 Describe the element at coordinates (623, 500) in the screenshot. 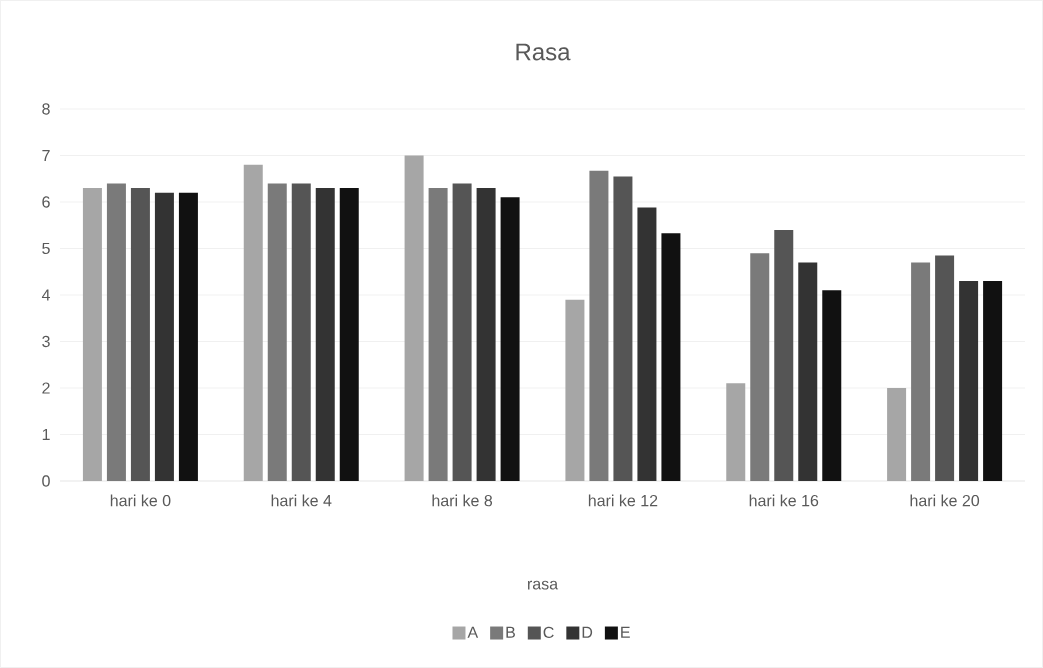

I see `x-tick-label: hari ke 12` at that location.